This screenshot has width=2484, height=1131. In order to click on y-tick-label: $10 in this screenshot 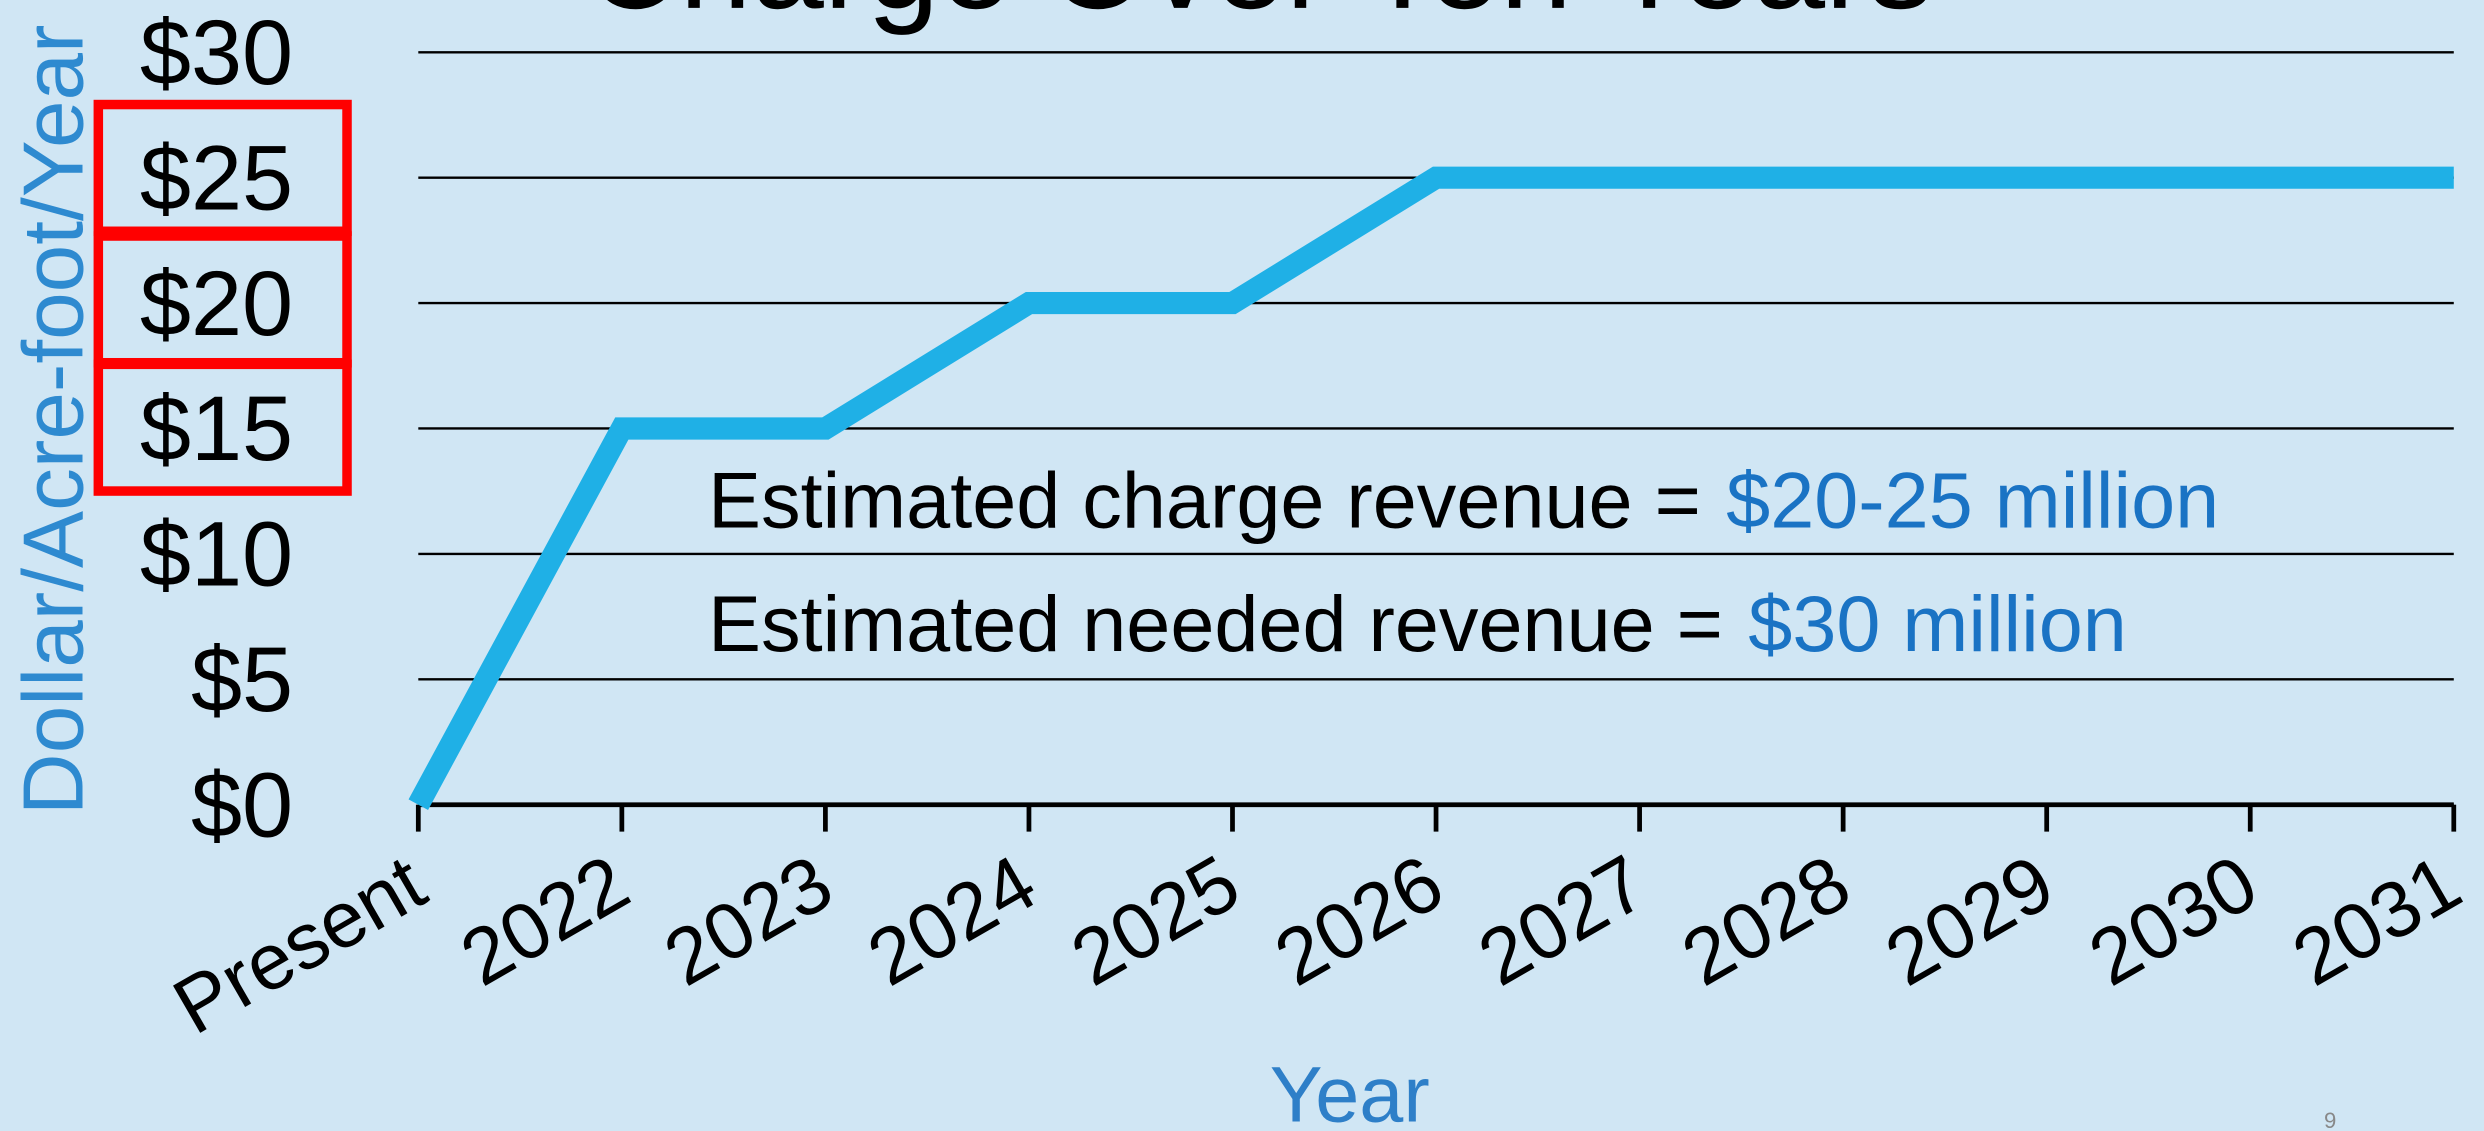, I will do `click(216, 555)`.